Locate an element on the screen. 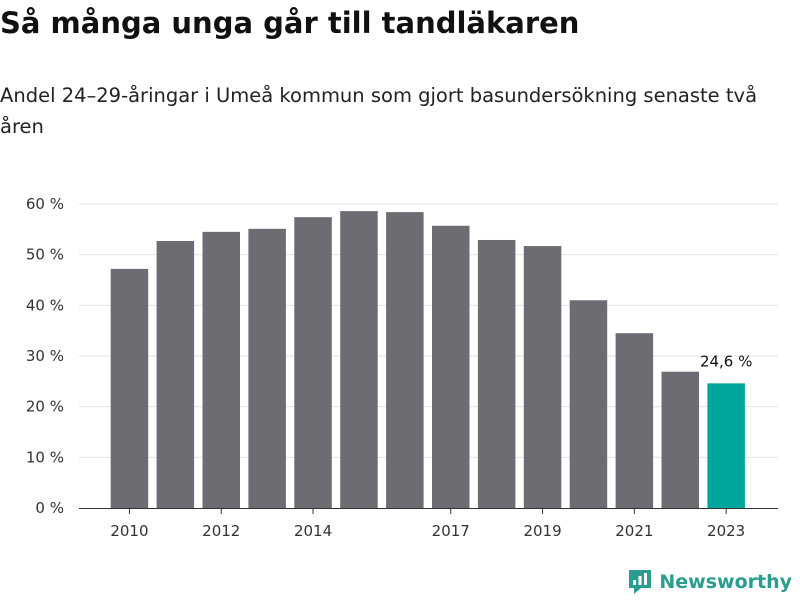 The height and width of the screenshot is (600, 800). brand: Newsworthy is located at coordinates (709, 582).